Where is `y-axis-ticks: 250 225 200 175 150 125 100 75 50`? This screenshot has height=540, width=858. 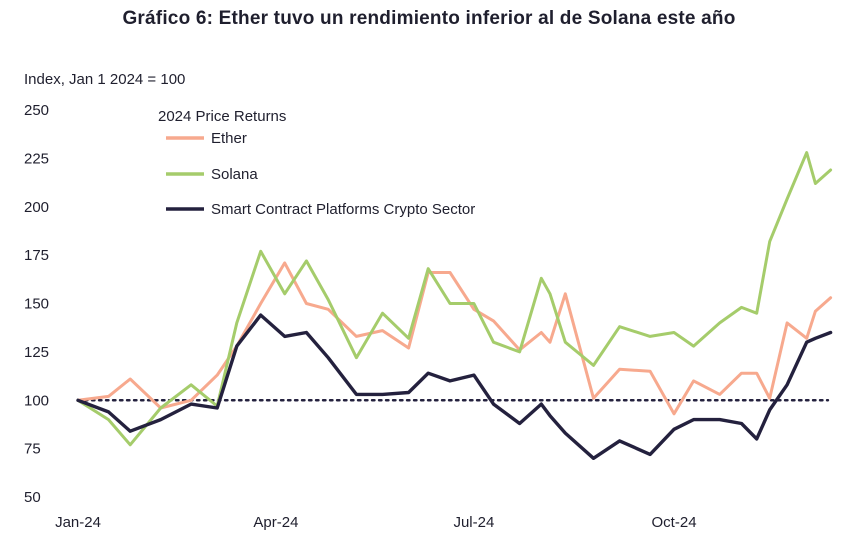 y-axis-ticks: 250 225 200 175 150 125 100 75 50 is located at coordinates (36, 304).